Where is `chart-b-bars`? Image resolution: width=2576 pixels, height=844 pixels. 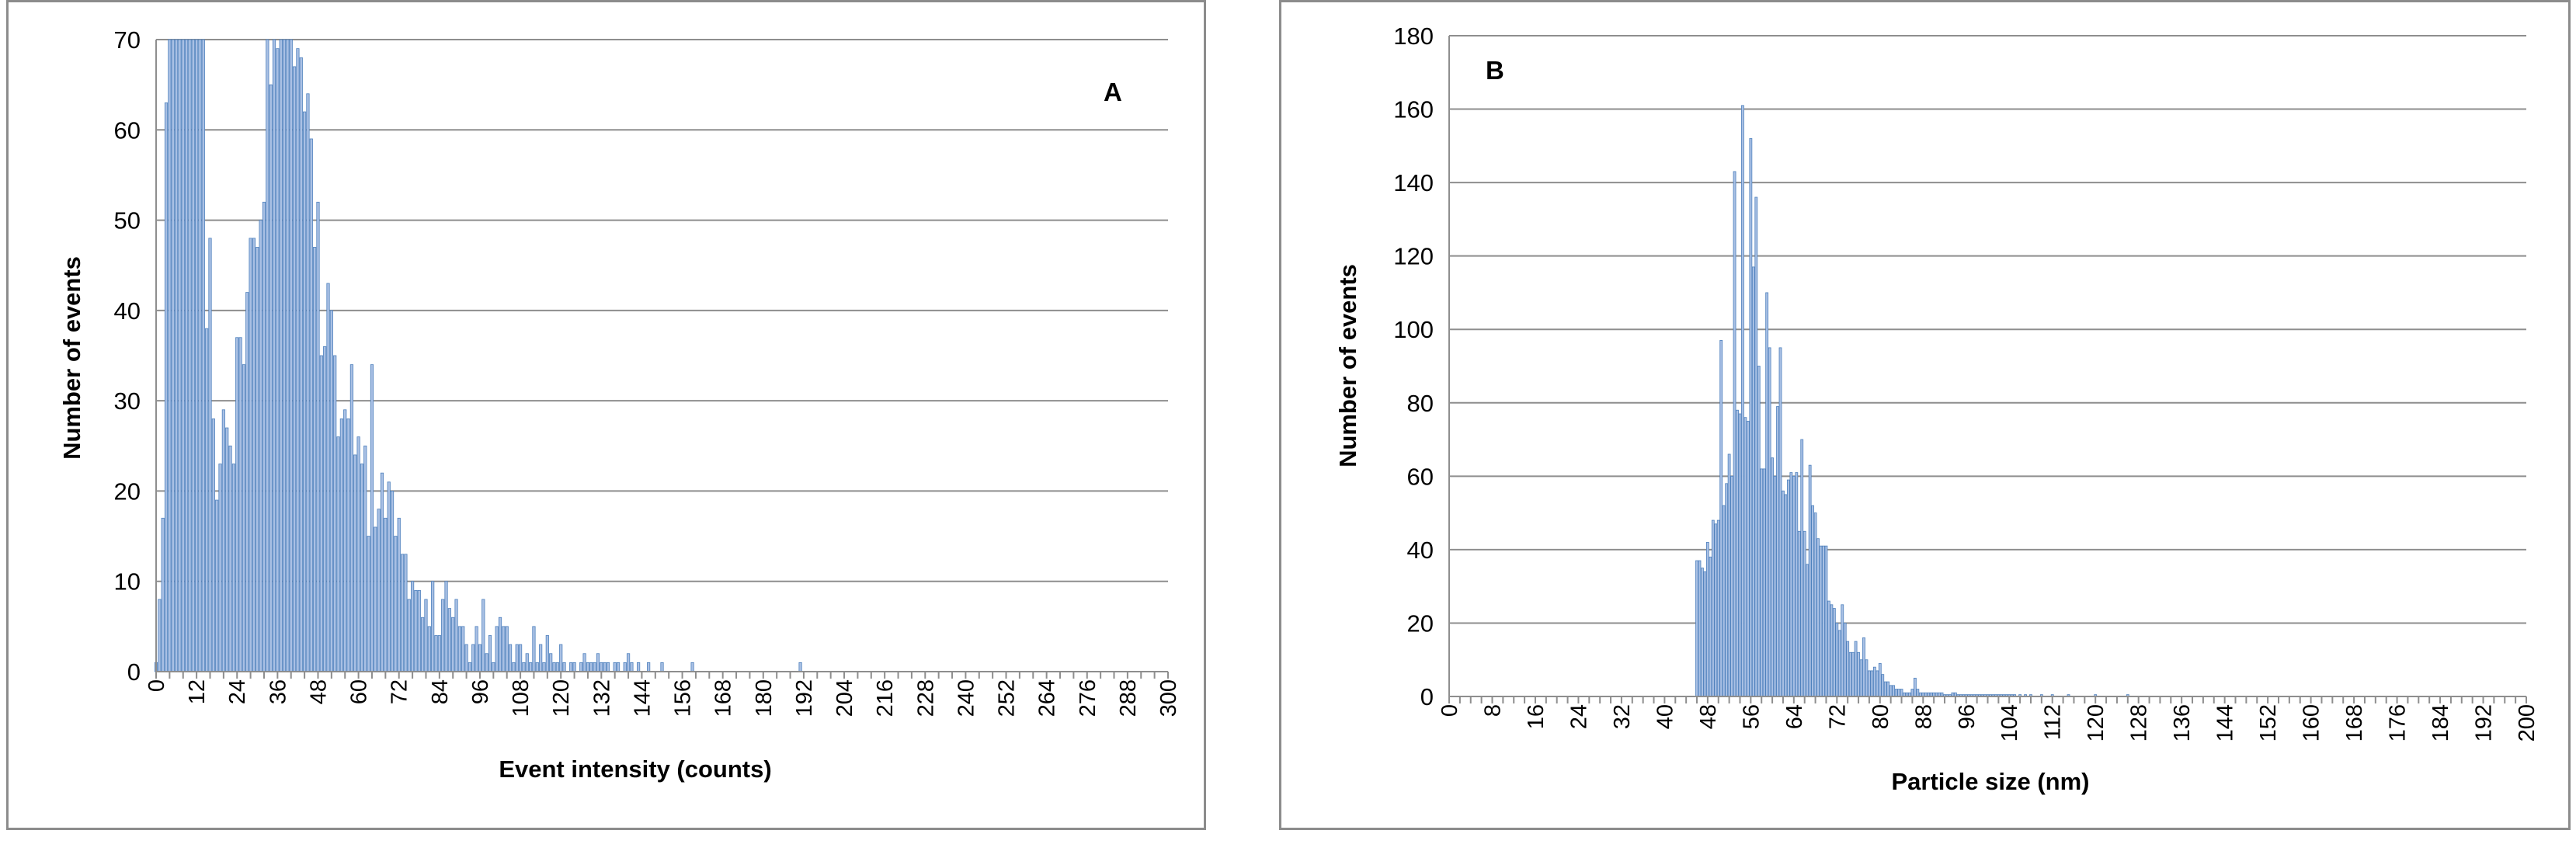
chart-b-bars is located at coordinates (1912, 401).